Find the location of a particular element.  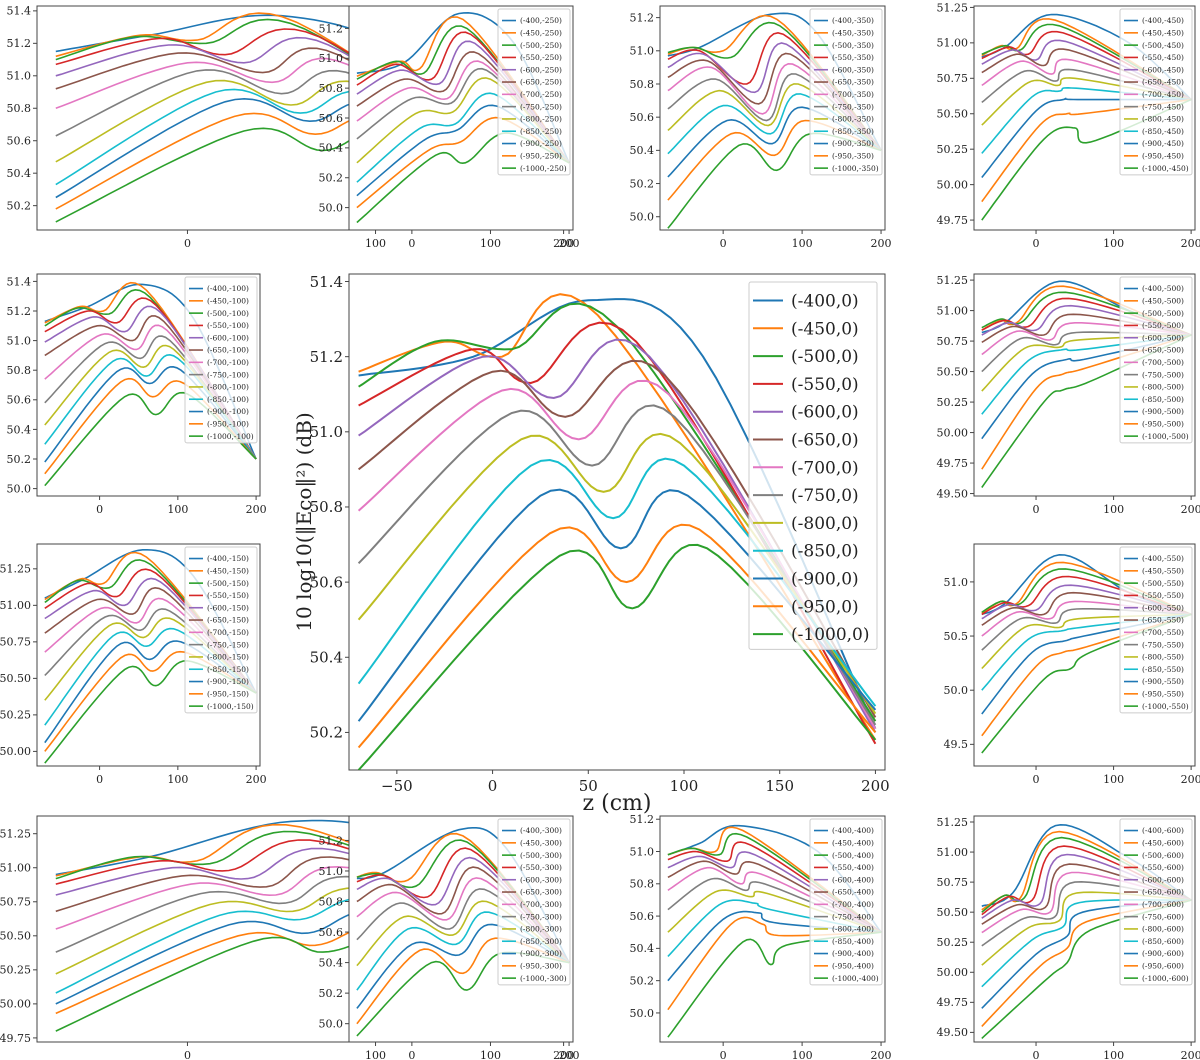

legend-entry: (-650,-550) is located at coordinates (1163, 620).